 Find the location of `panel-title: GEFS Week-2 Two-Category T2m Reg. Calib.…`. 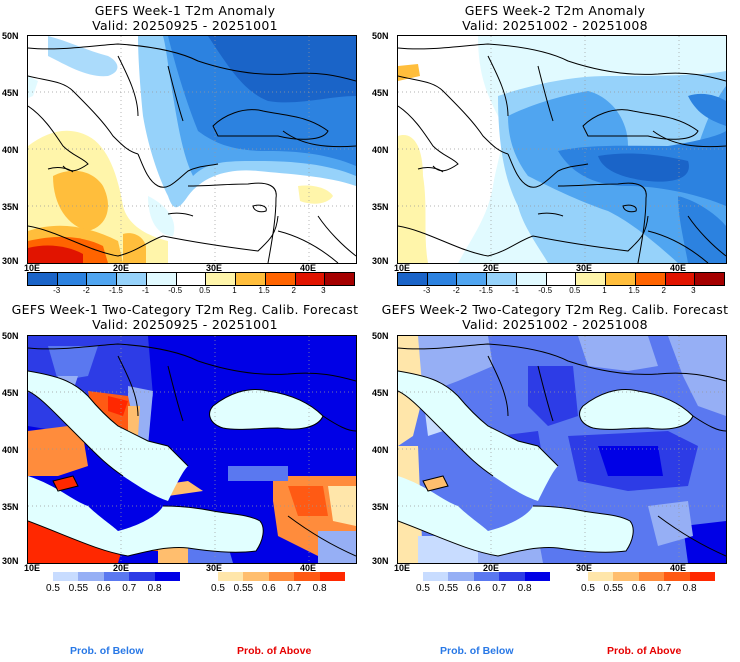

panel-title: GEFS Week-2 Two-Category T2m Reg. Calib.… is located at coordinates (555, 309).